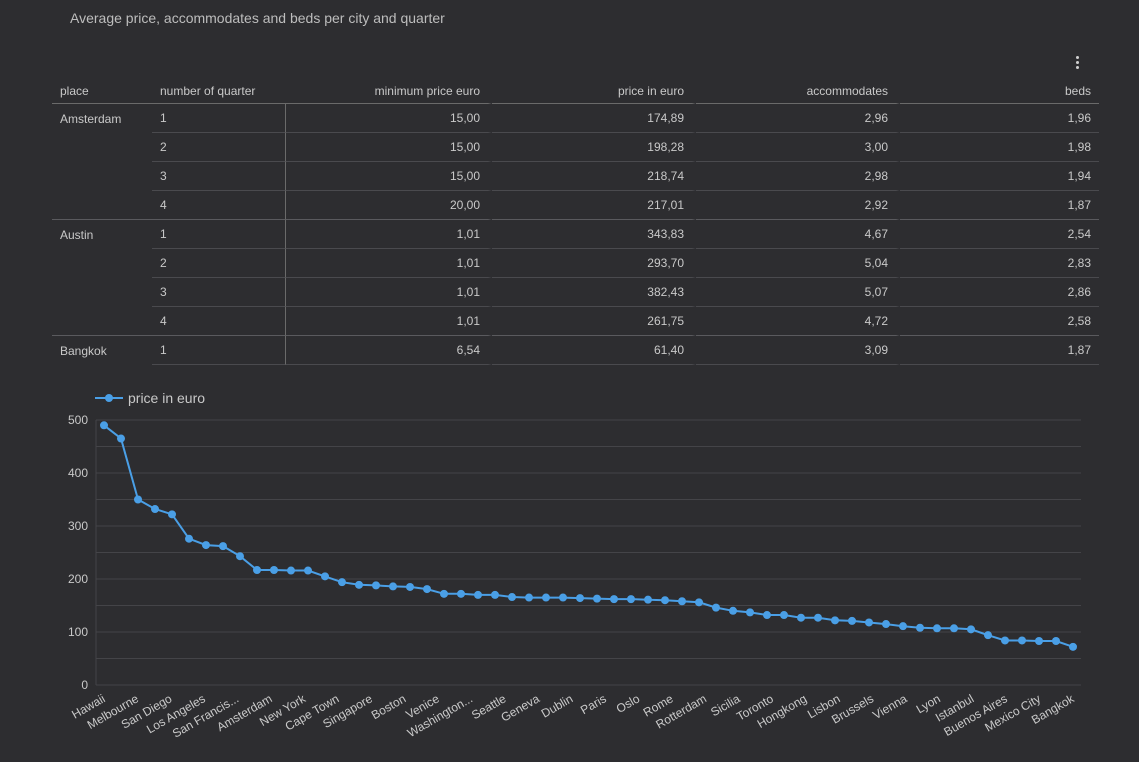 Image resolution: width=1139 pixels, height=762 pixels. Describe the element at coordinates (999, 263) in the screenshot. I see `cell-beds: 2,83` at that location.